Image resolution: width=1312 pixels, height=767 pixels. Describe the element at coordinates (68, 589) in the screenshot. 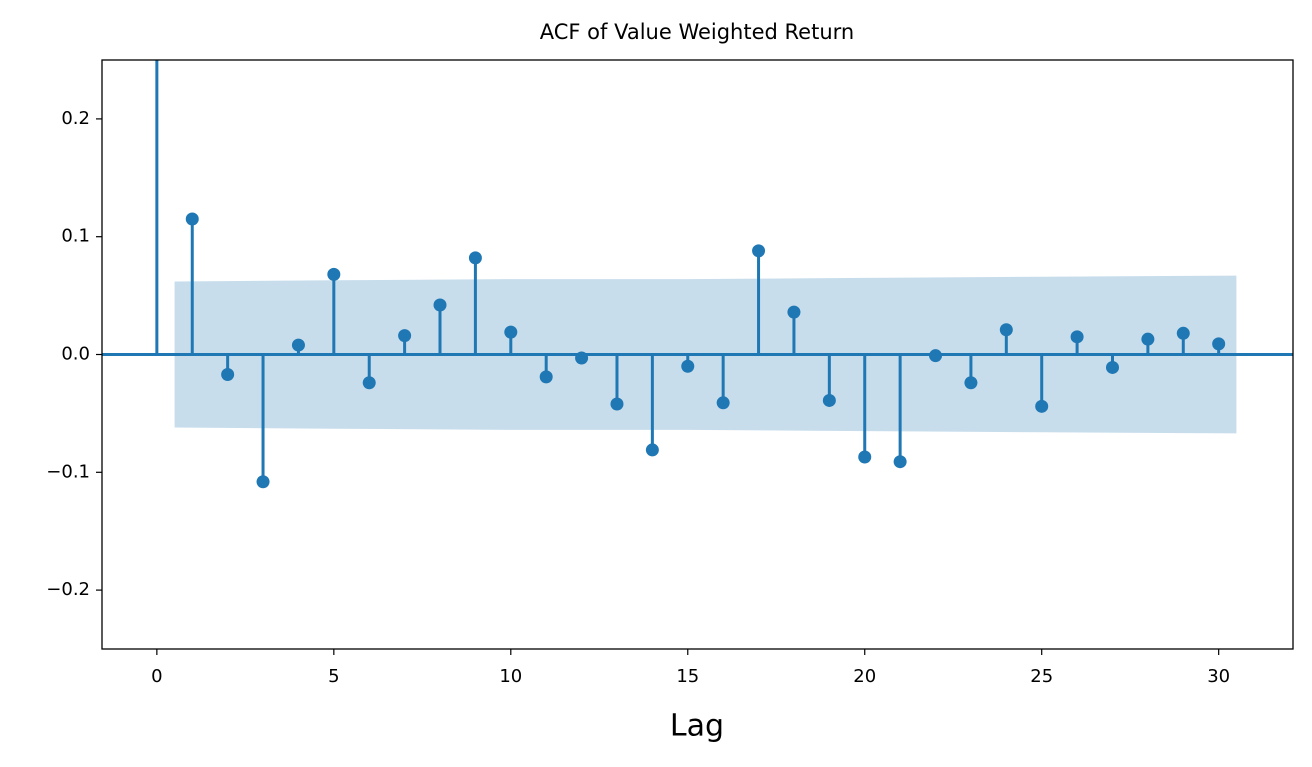

I see `y-tick-label: −0.2` at that location.